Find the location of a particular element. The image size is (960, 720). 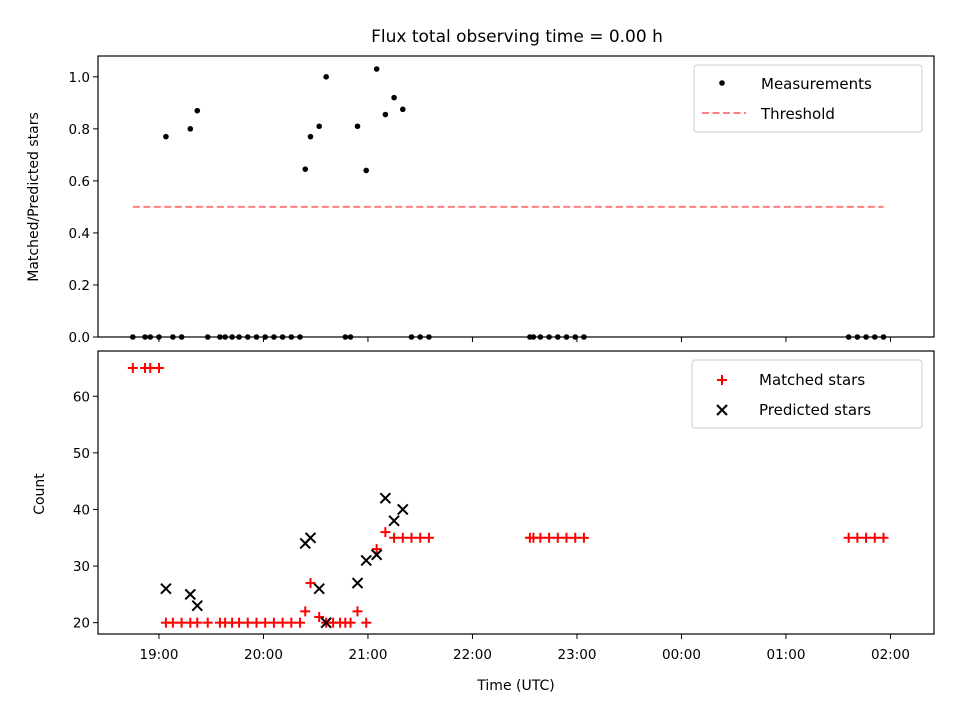

bottom-ytick-label: 20 is located at coordinates (81, 624).